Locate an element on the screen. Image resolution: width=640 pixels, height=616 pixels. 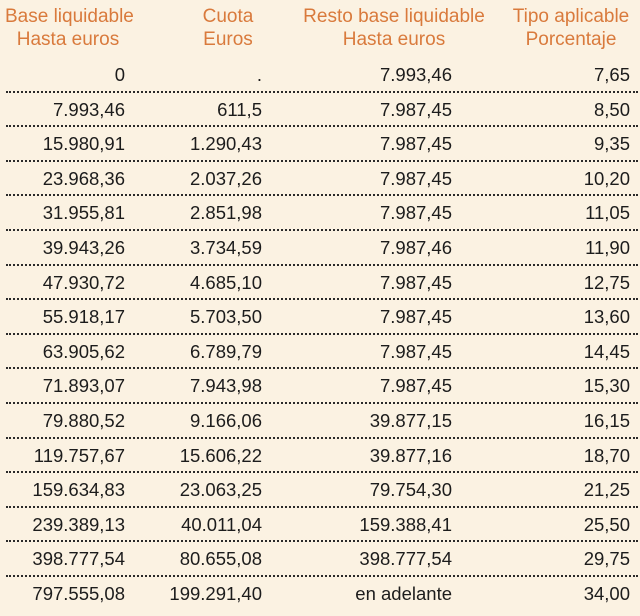
cell-tipo-aplicable: 25,50 is located at coordinates (606, 524).